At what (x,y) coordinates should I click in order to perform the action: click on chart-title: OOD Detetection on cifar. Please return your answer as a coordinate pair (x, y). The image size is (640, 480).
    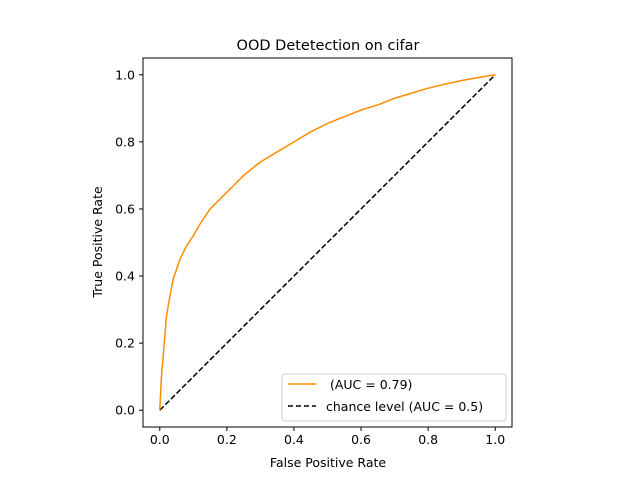
    Looking at the image, I should click on (328, 46).